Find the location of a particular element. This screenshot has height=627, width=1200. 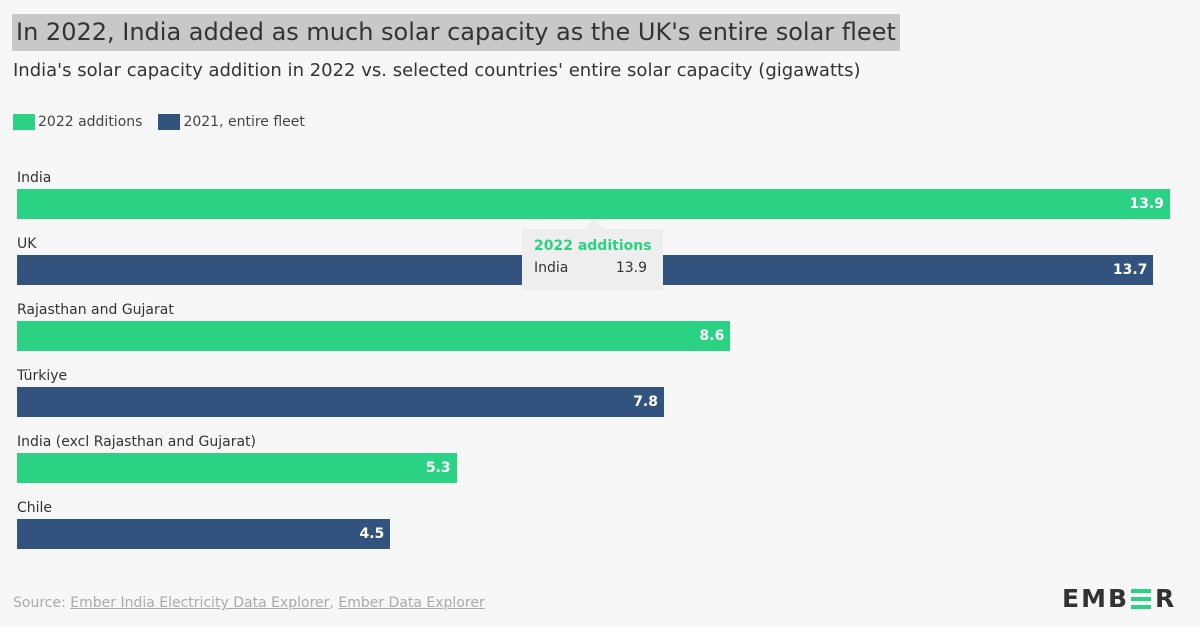

legend: 2022 additions 2021, entire fleet is located at coordinates (159, 122).